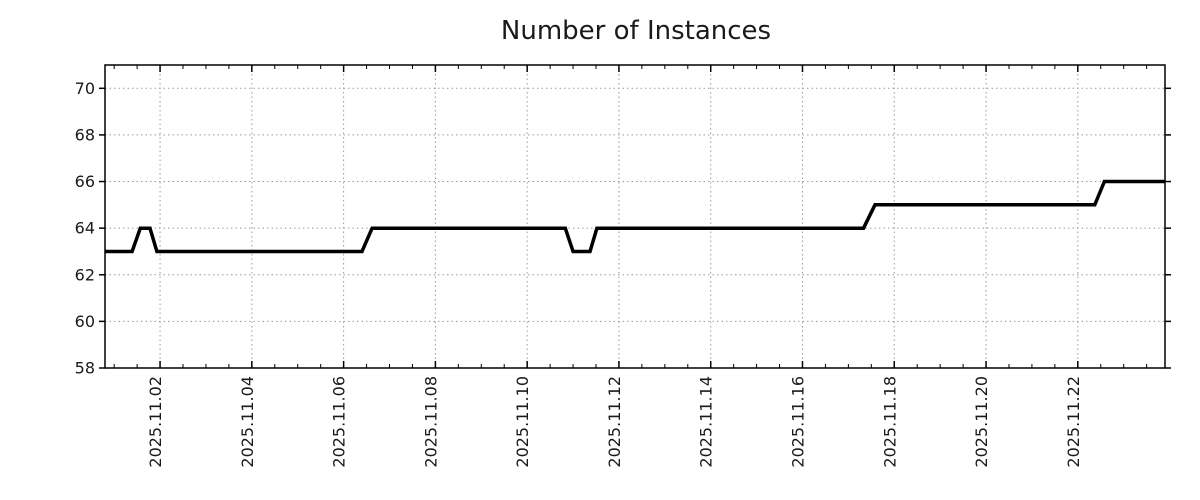  What do you see at coordinates (85, 181) in the screenshot?
I see `y-tick-label: 66` at bounding box center [85, 181].